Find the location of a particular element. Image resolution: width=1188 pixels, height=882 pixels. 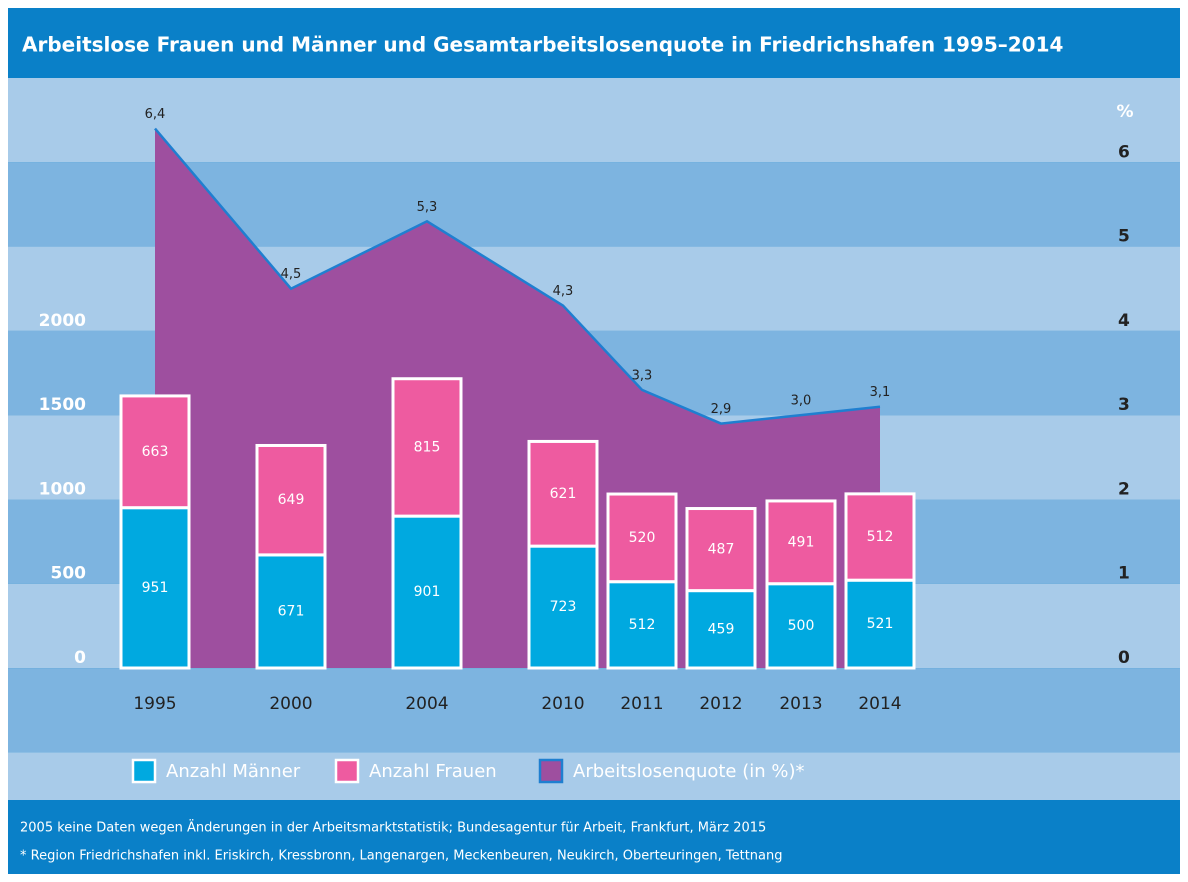

data-label: 649 is located at coordinates (291, 500).